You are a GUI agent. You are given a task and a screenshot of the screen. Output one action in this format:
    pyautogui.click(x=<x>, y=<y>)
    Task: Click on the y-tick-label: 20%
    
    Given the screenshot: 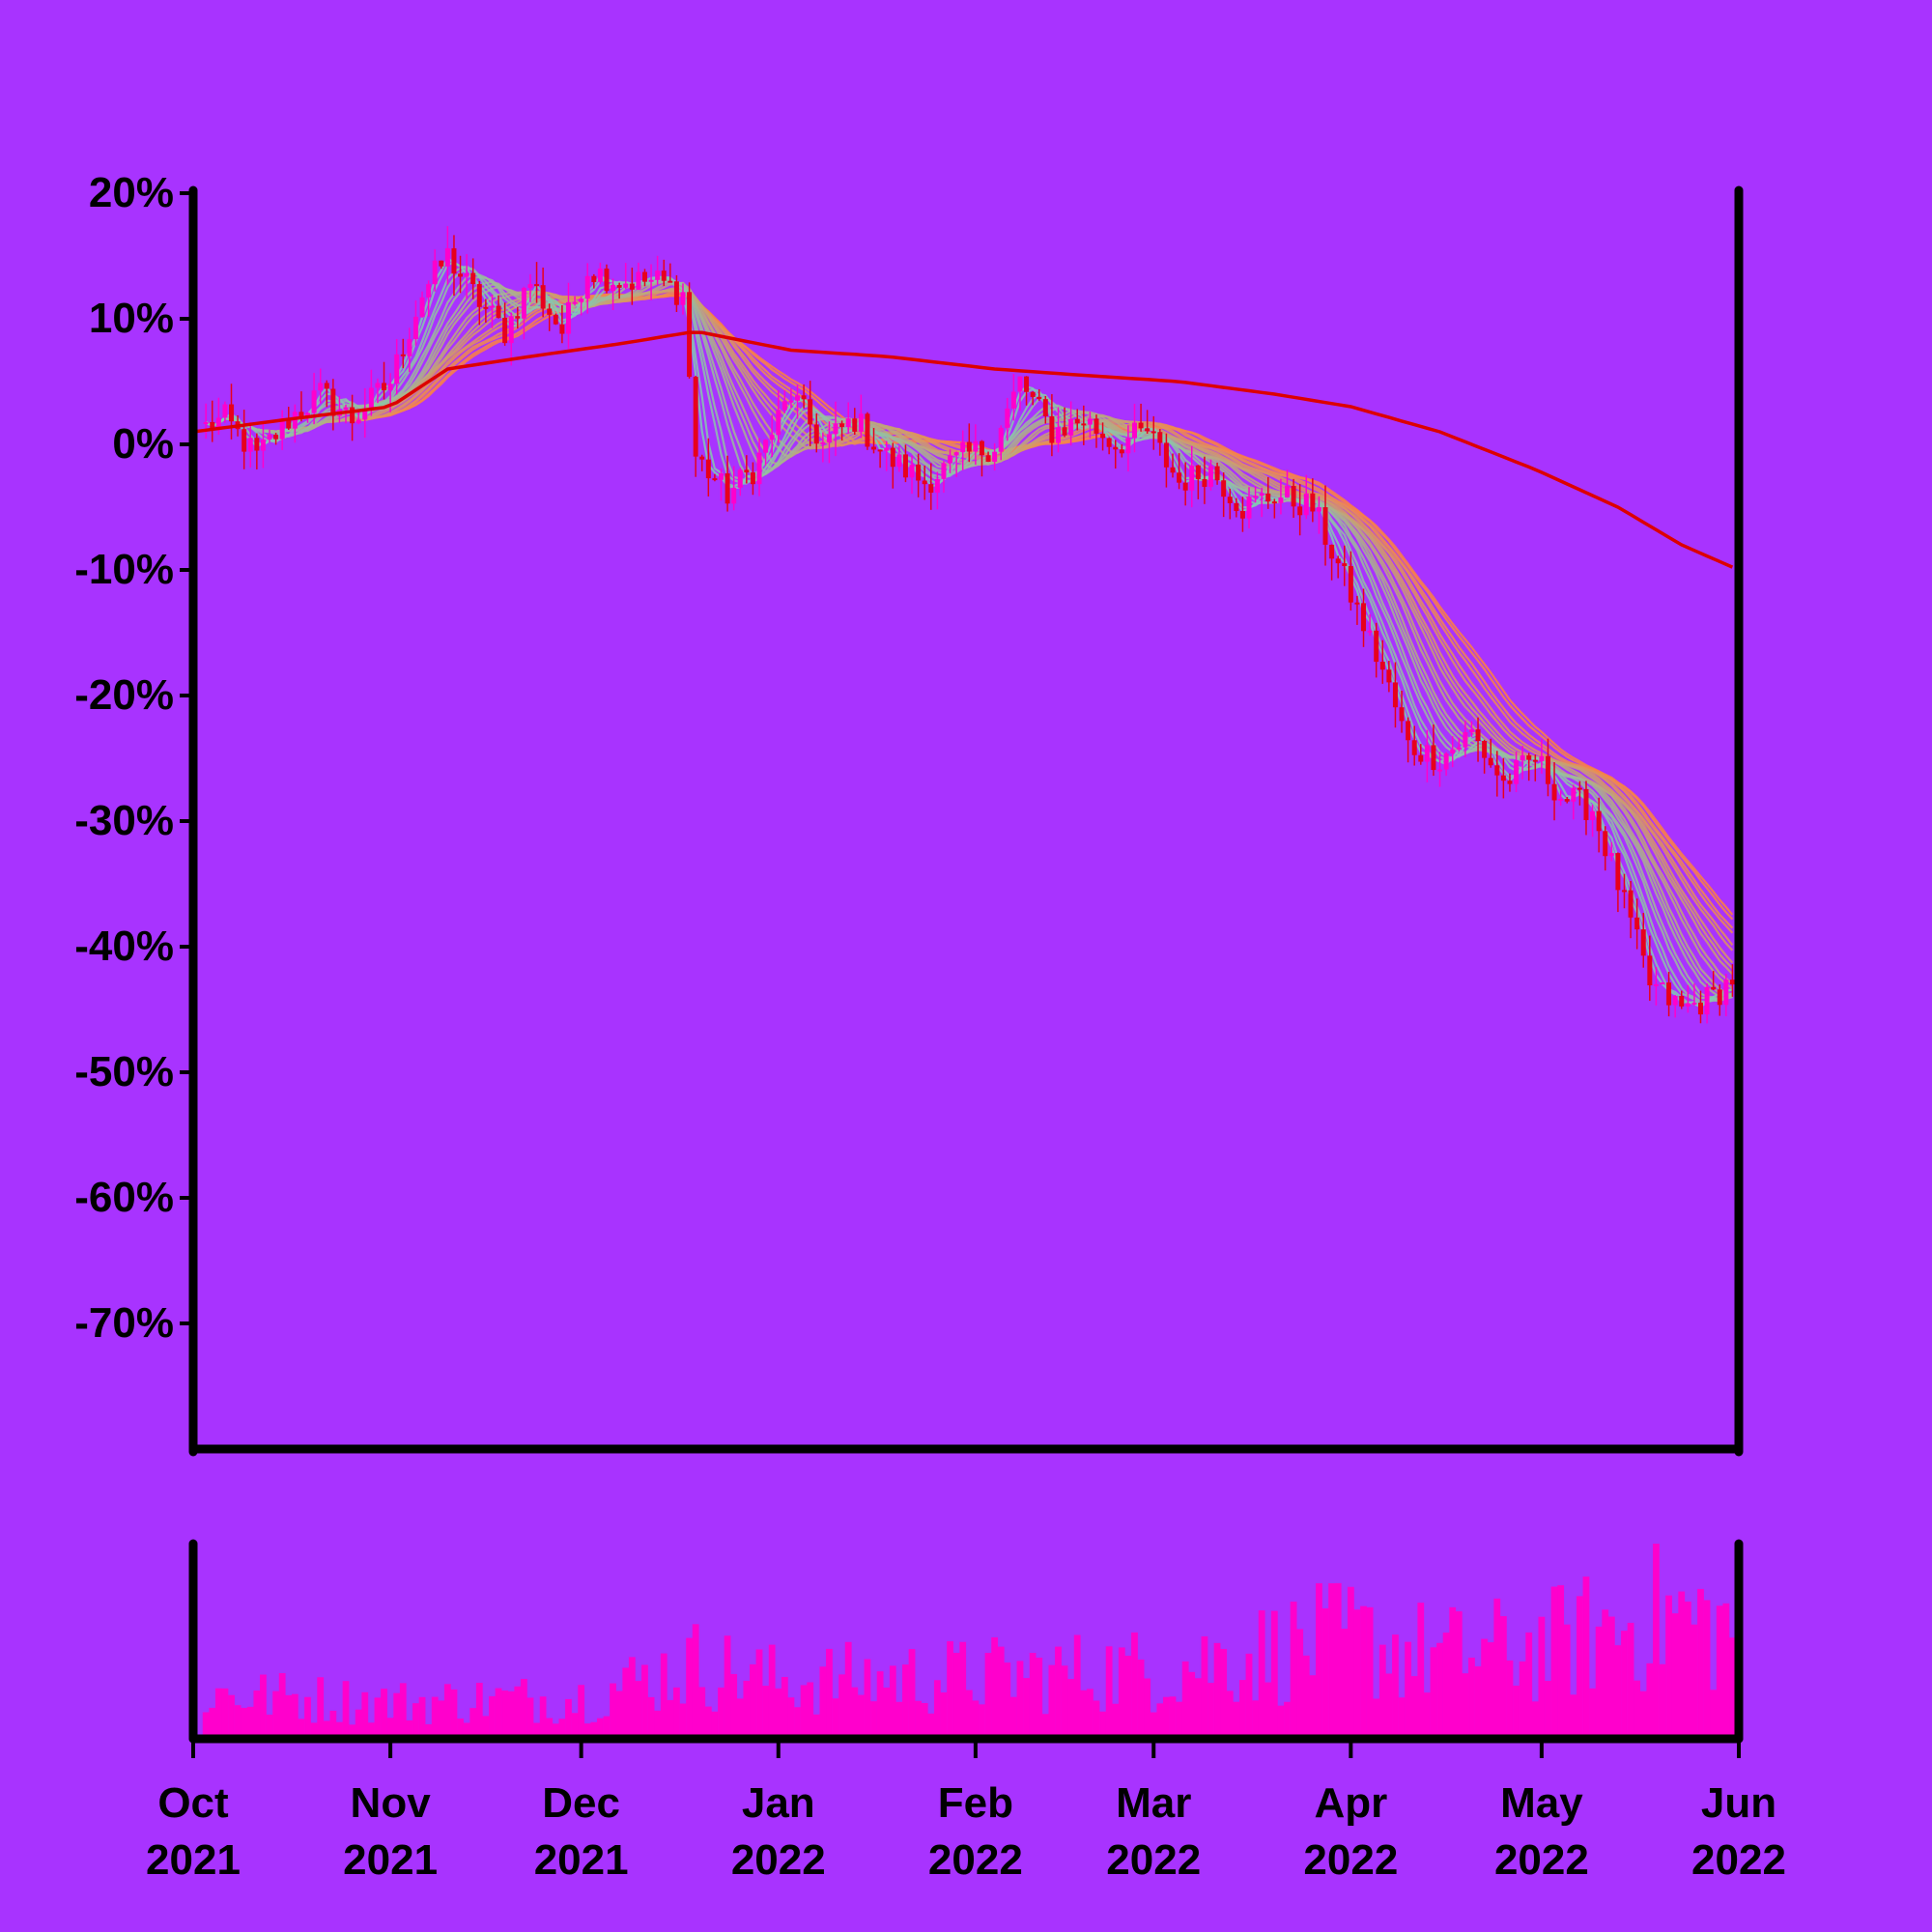 What is the action you would take?
    pyautogui.click(x=131, y=192)
    